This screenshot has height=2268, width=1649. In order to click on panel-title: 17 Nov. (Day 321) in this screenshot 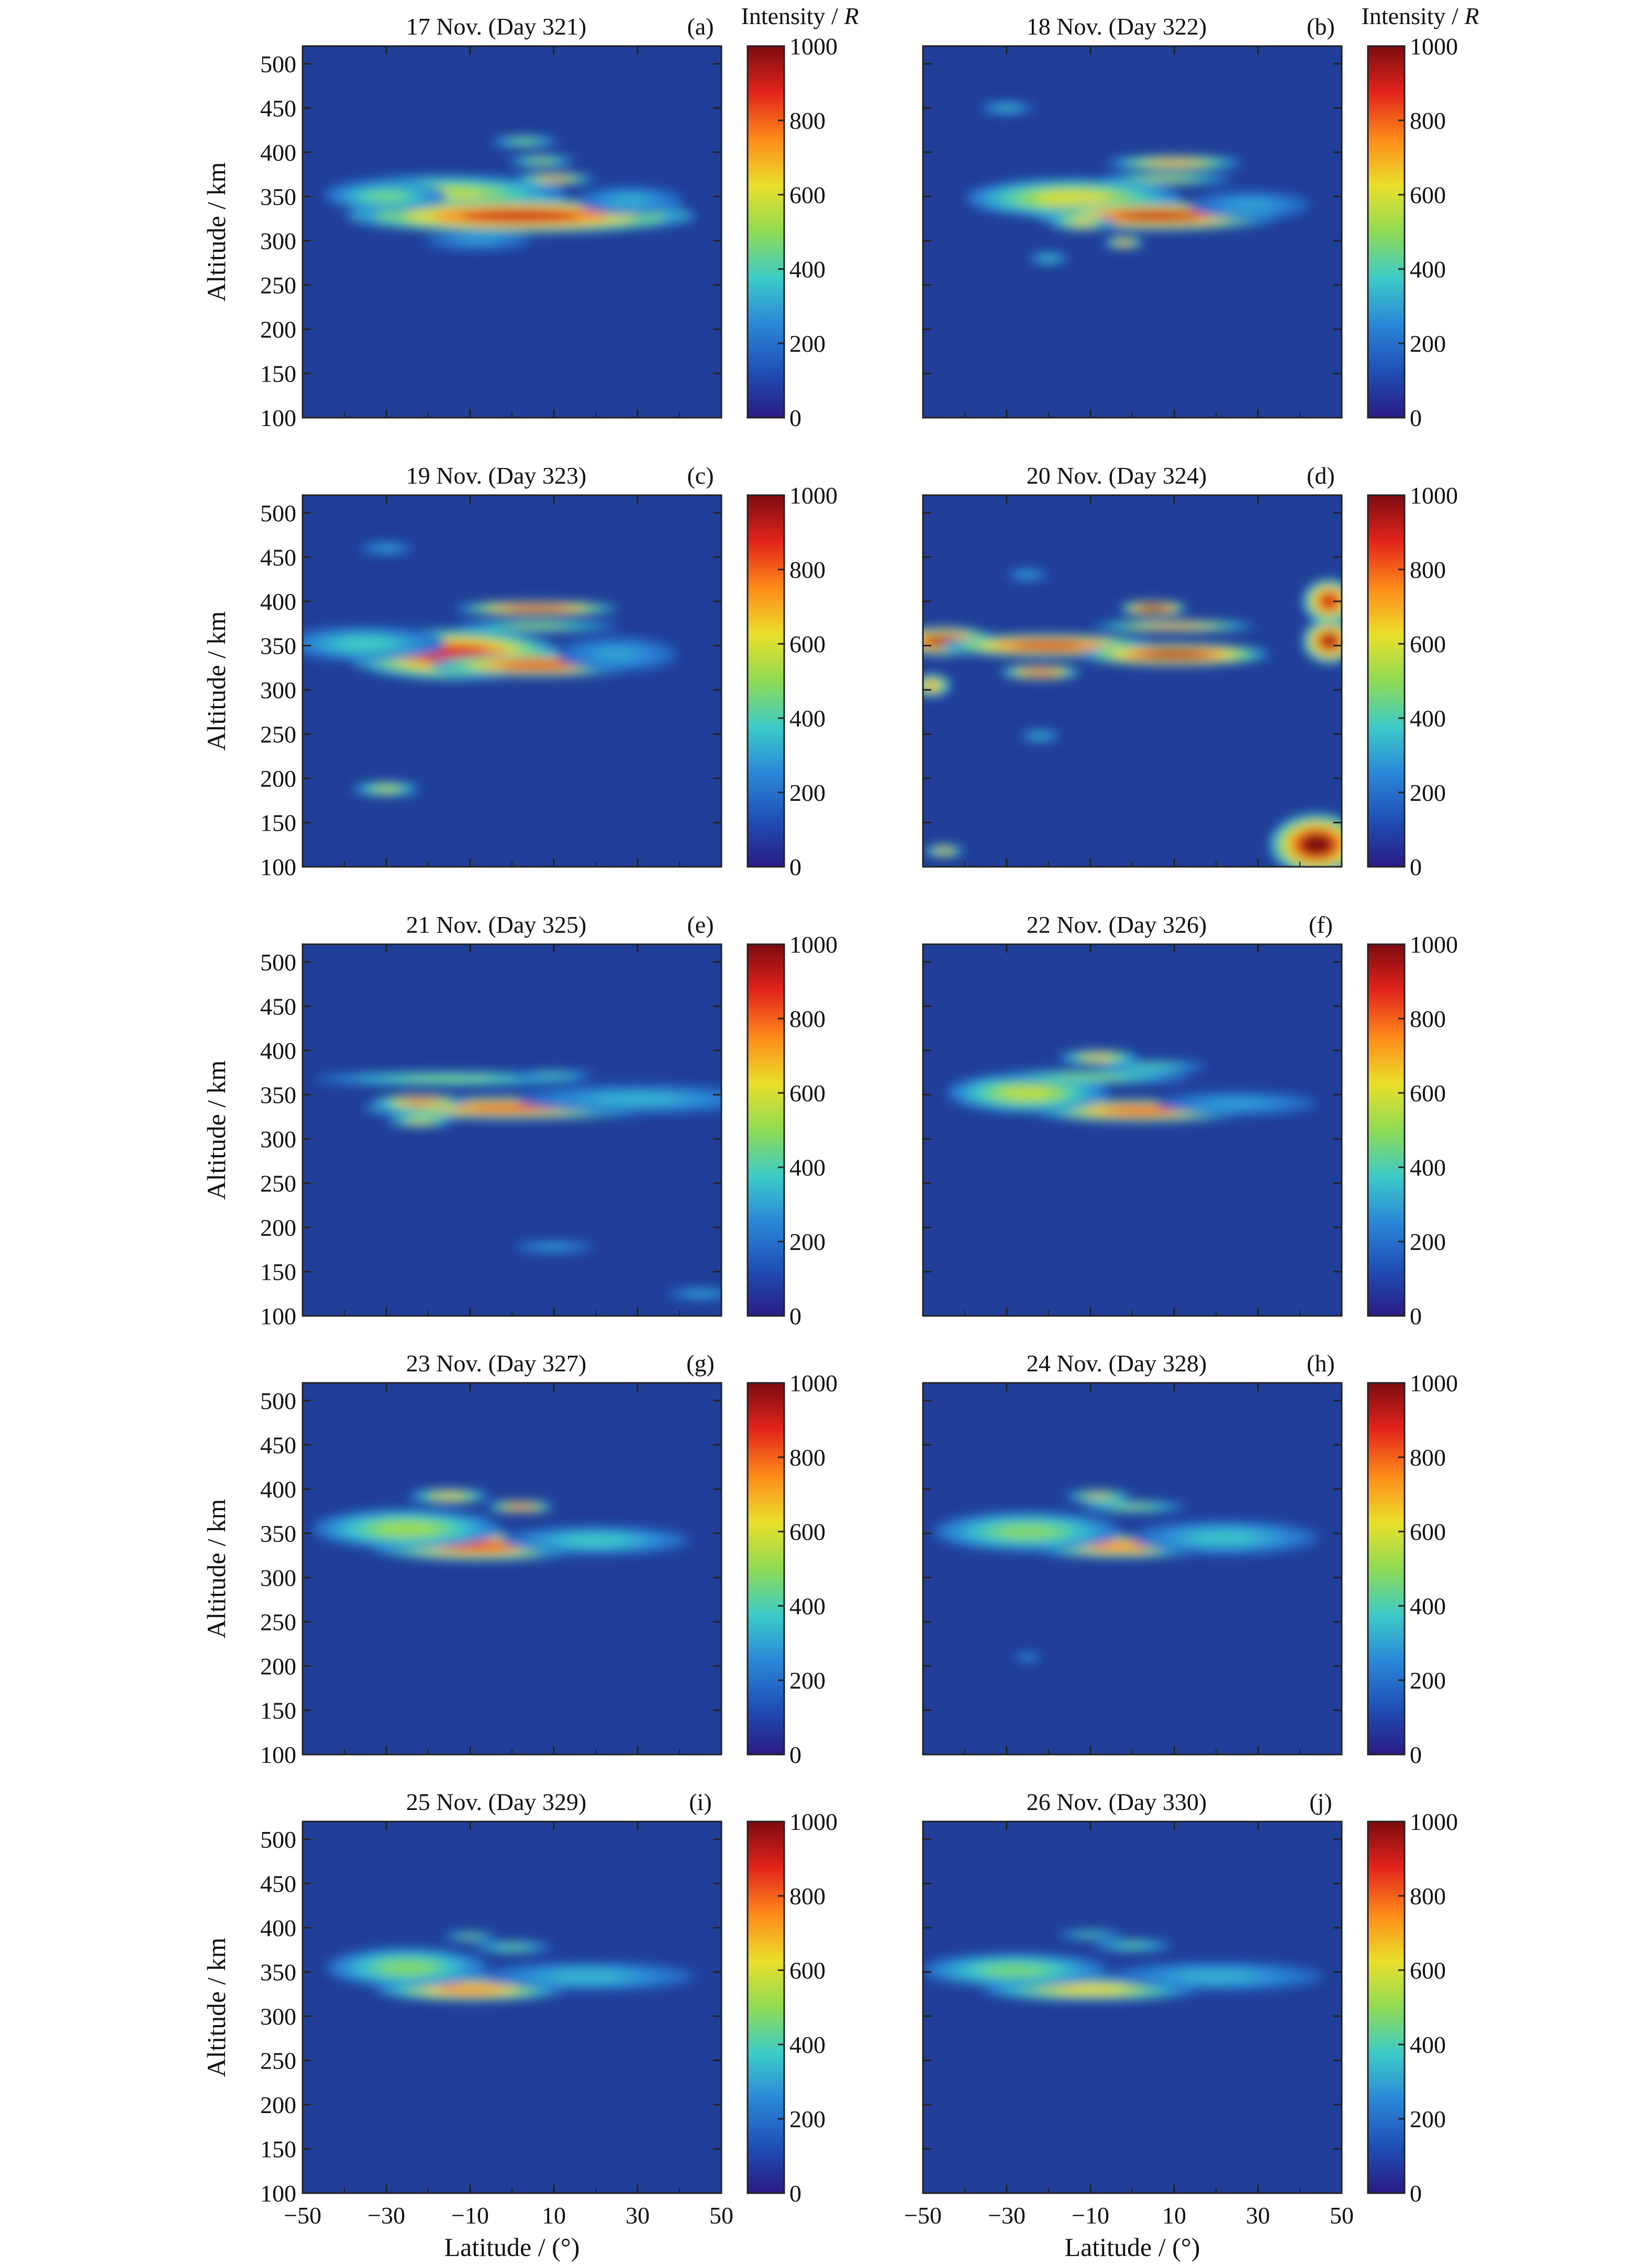, I will do `click(496, 27)`.